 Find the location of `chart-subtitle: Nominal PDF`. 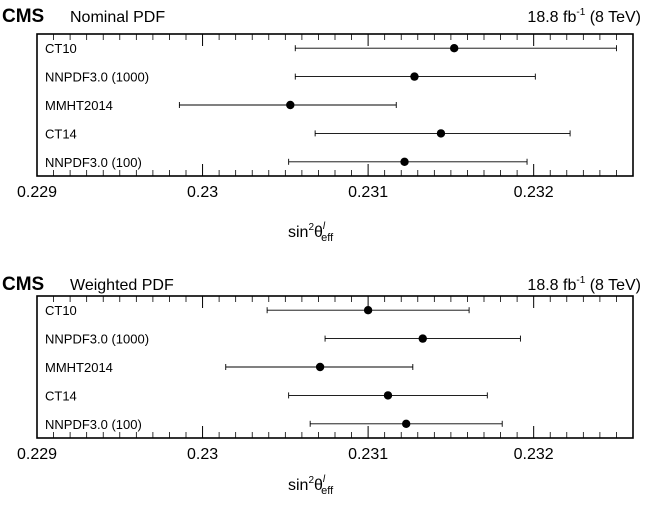

chart-subtitle: Nominal PDF is located at coordinates (117, 17).